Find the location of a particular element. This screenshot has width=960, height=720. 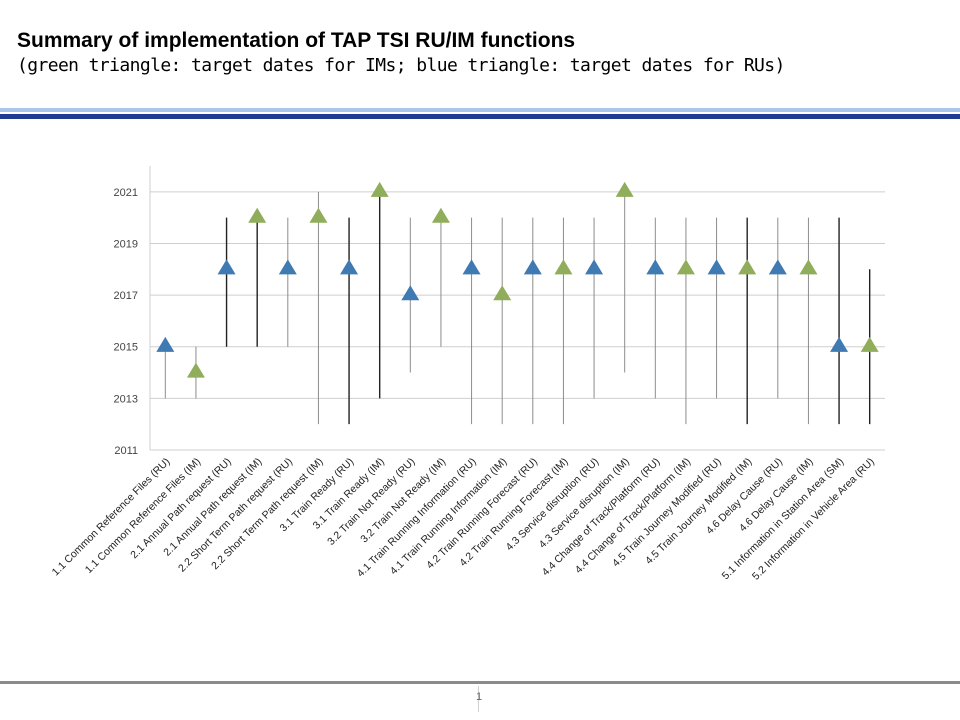

page-number: 1 is located at coordinates (479, 697).